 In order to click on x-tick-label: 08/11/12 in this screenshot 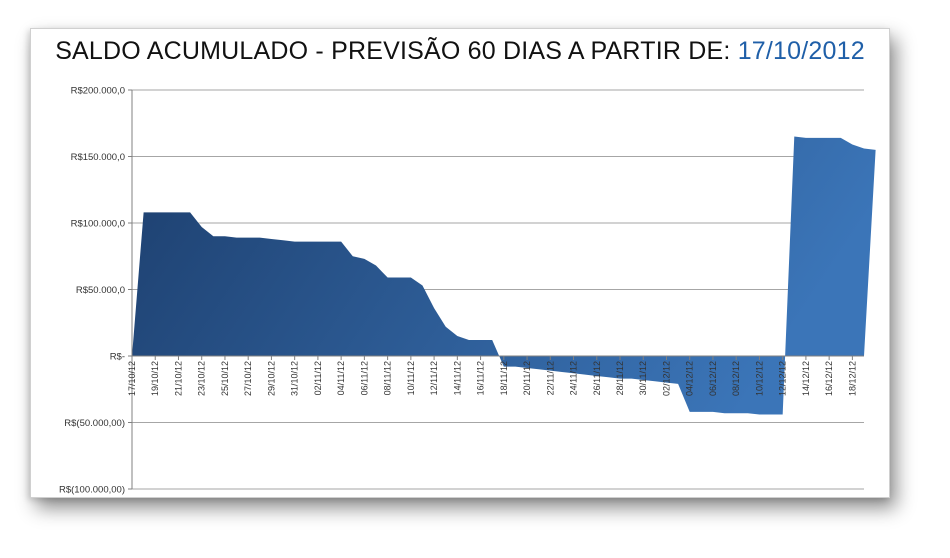, I will do `click(388, 378)`.